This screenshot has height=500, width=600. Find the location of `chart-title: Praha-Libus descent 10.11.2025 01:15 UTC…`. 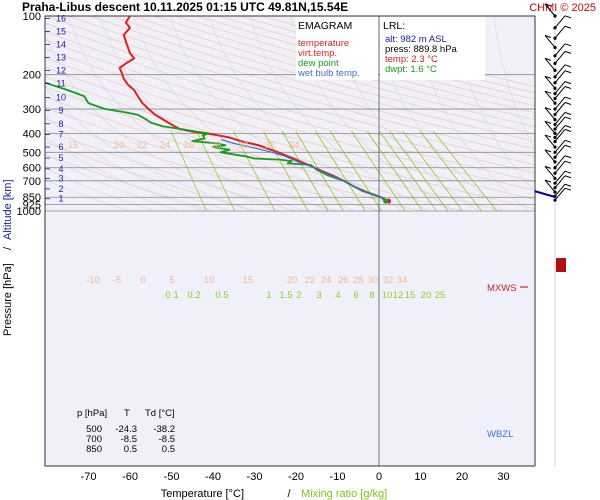

chart-title: Praha-Libus descent 10.11.2025 01:15 UTC… is located at coordinates (185, 7).